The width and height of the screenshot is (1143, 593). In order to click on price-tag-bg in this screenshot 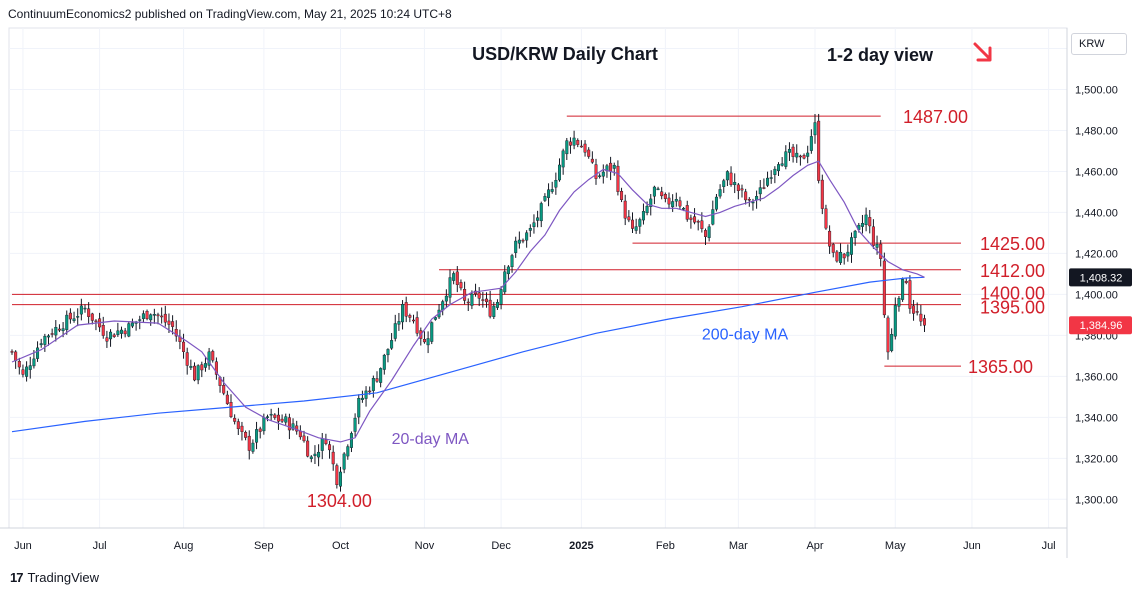, I will do `click(1100, 325)`.